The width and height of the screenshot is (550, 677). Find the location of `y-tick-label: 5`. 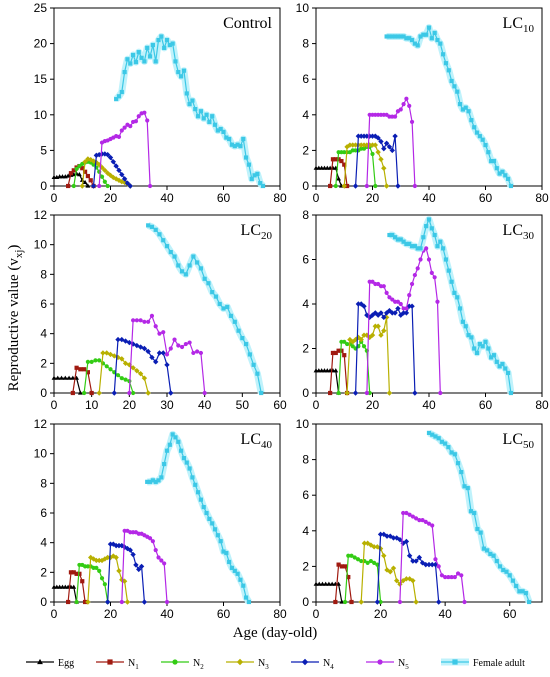

y-tick-label: 5 is located at coordinates (43, 150).